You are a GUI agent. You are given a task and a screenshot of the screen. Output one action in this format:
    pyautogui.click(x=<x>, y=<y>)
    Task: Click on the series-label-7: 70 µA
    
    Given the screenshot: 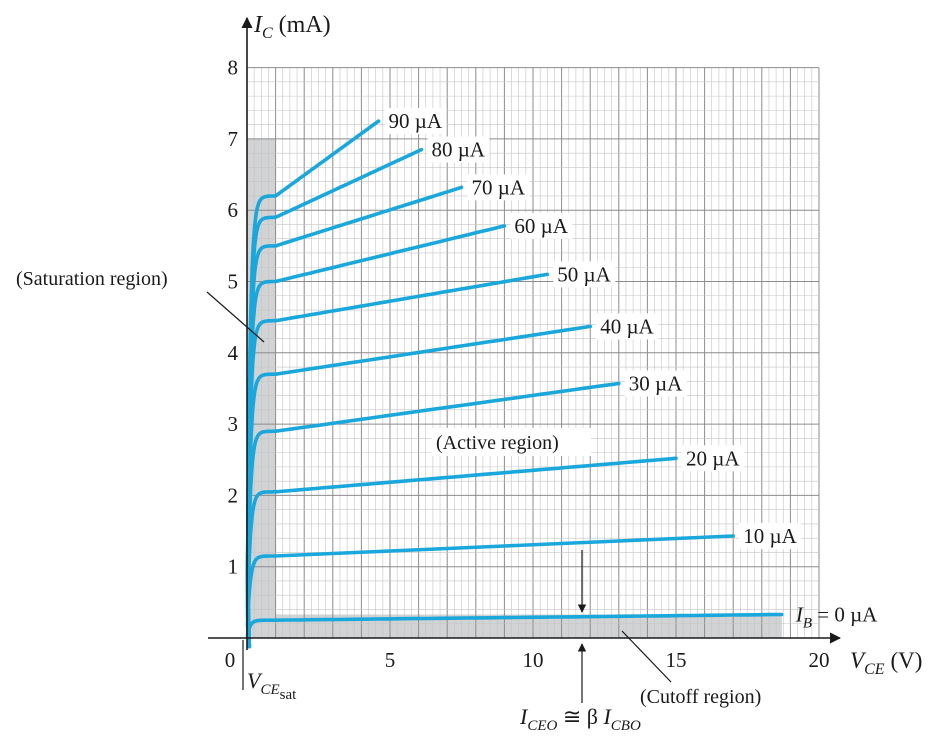 What is the action you would take?
    pyautogui.click(x=499, y=187)
    